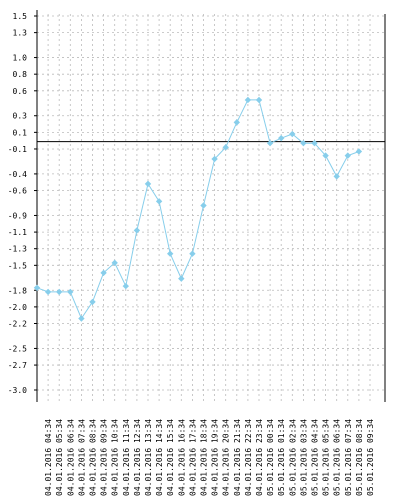 The width and height of the screenshot is (400, 500). I want to click on y-tick-label: 0.8, so click(20, 74).